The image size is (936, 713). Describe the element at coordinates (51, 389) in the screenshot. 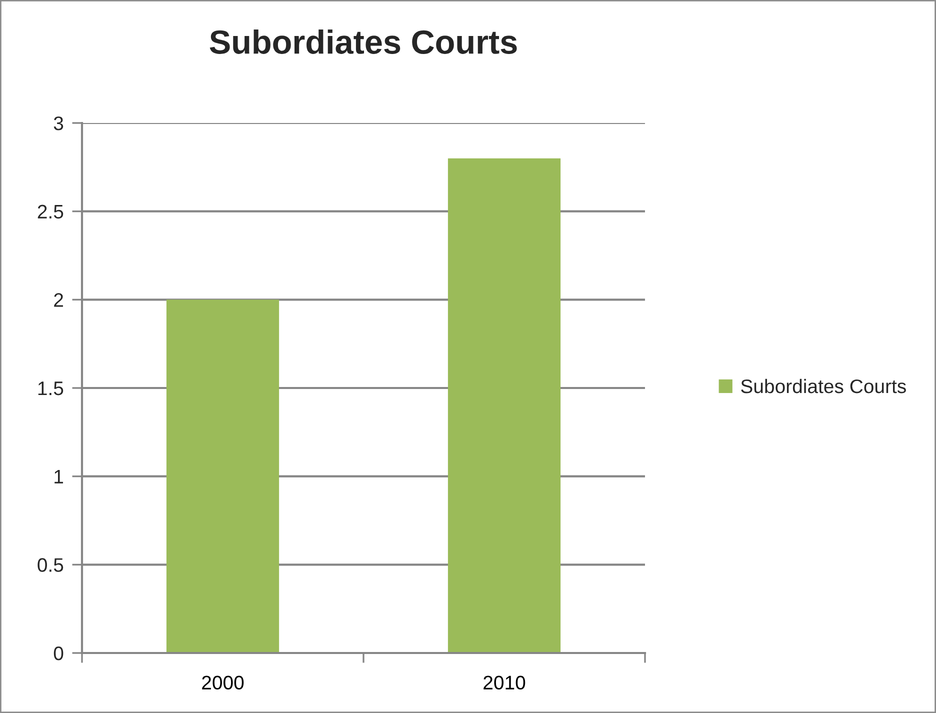

I see `y-tick-label: 1.5` at that location.